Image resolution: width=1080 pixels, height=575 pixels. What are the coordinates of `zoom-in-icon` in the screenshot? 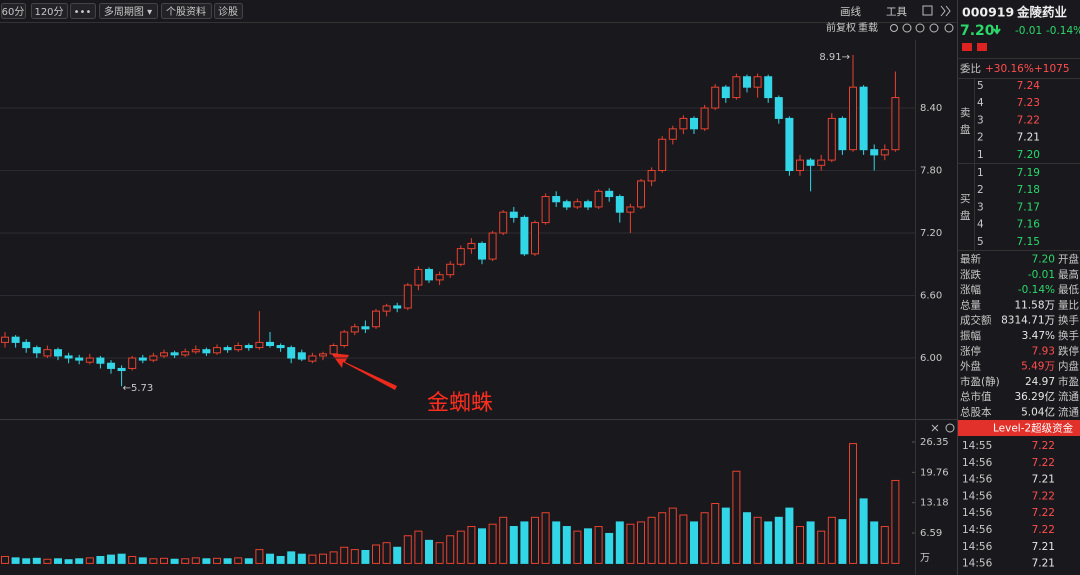 It's located at (920, 28).